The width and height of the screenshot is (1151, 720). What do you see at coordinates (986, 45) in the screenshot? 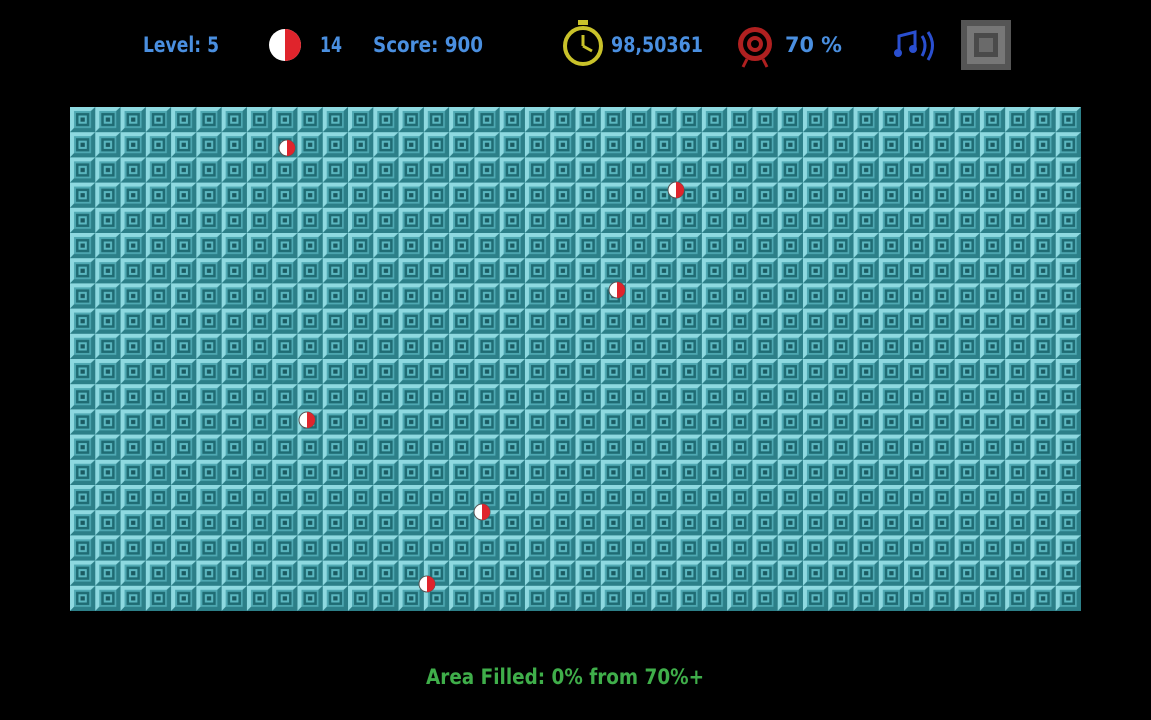
I see `menu-button` at bounding box center [986, 45].